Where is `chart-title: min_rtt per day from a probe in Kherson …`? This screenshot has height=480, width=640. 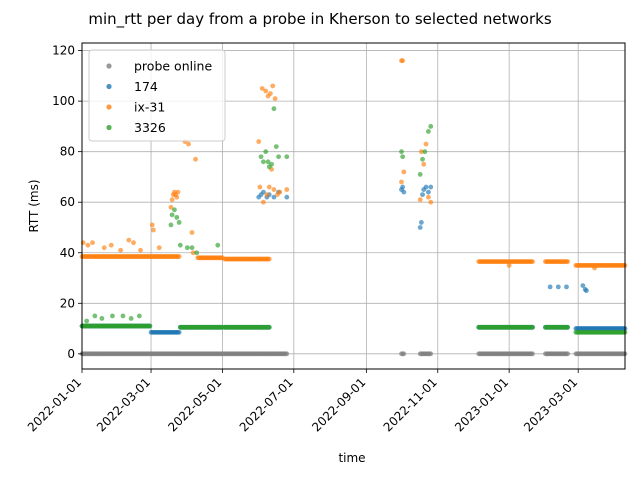
chart-title: min_rtt per day from a probe in Kherson … is located at coordinates (319, 19).